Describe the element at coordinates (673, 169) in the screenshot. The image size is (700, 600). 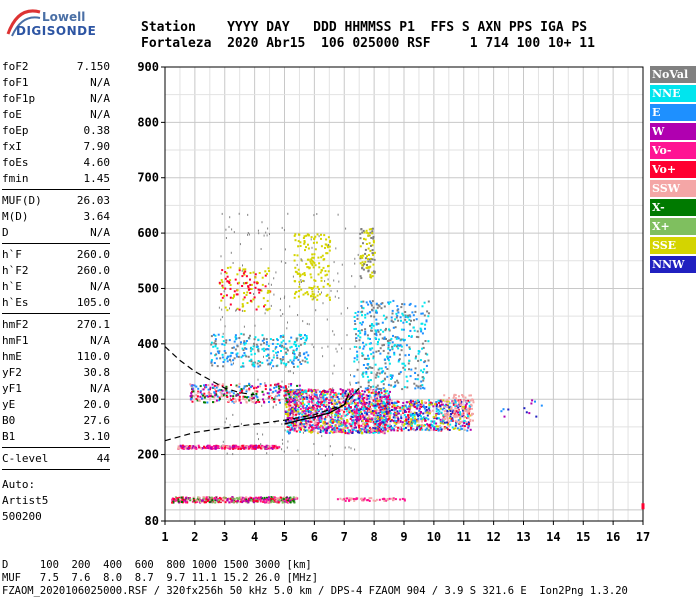
I see `legend-item-vo: Vo+` at that location.